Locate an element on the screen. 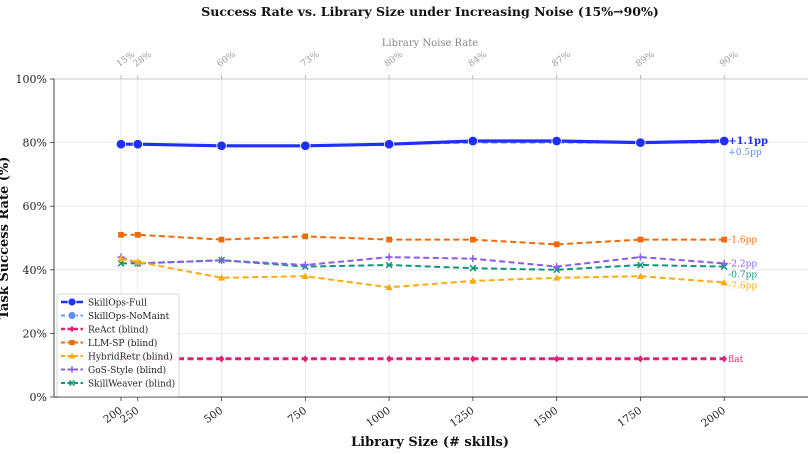 This screenshot has height=454, width=810. series-react-blind is located at coordinates (423, 359).